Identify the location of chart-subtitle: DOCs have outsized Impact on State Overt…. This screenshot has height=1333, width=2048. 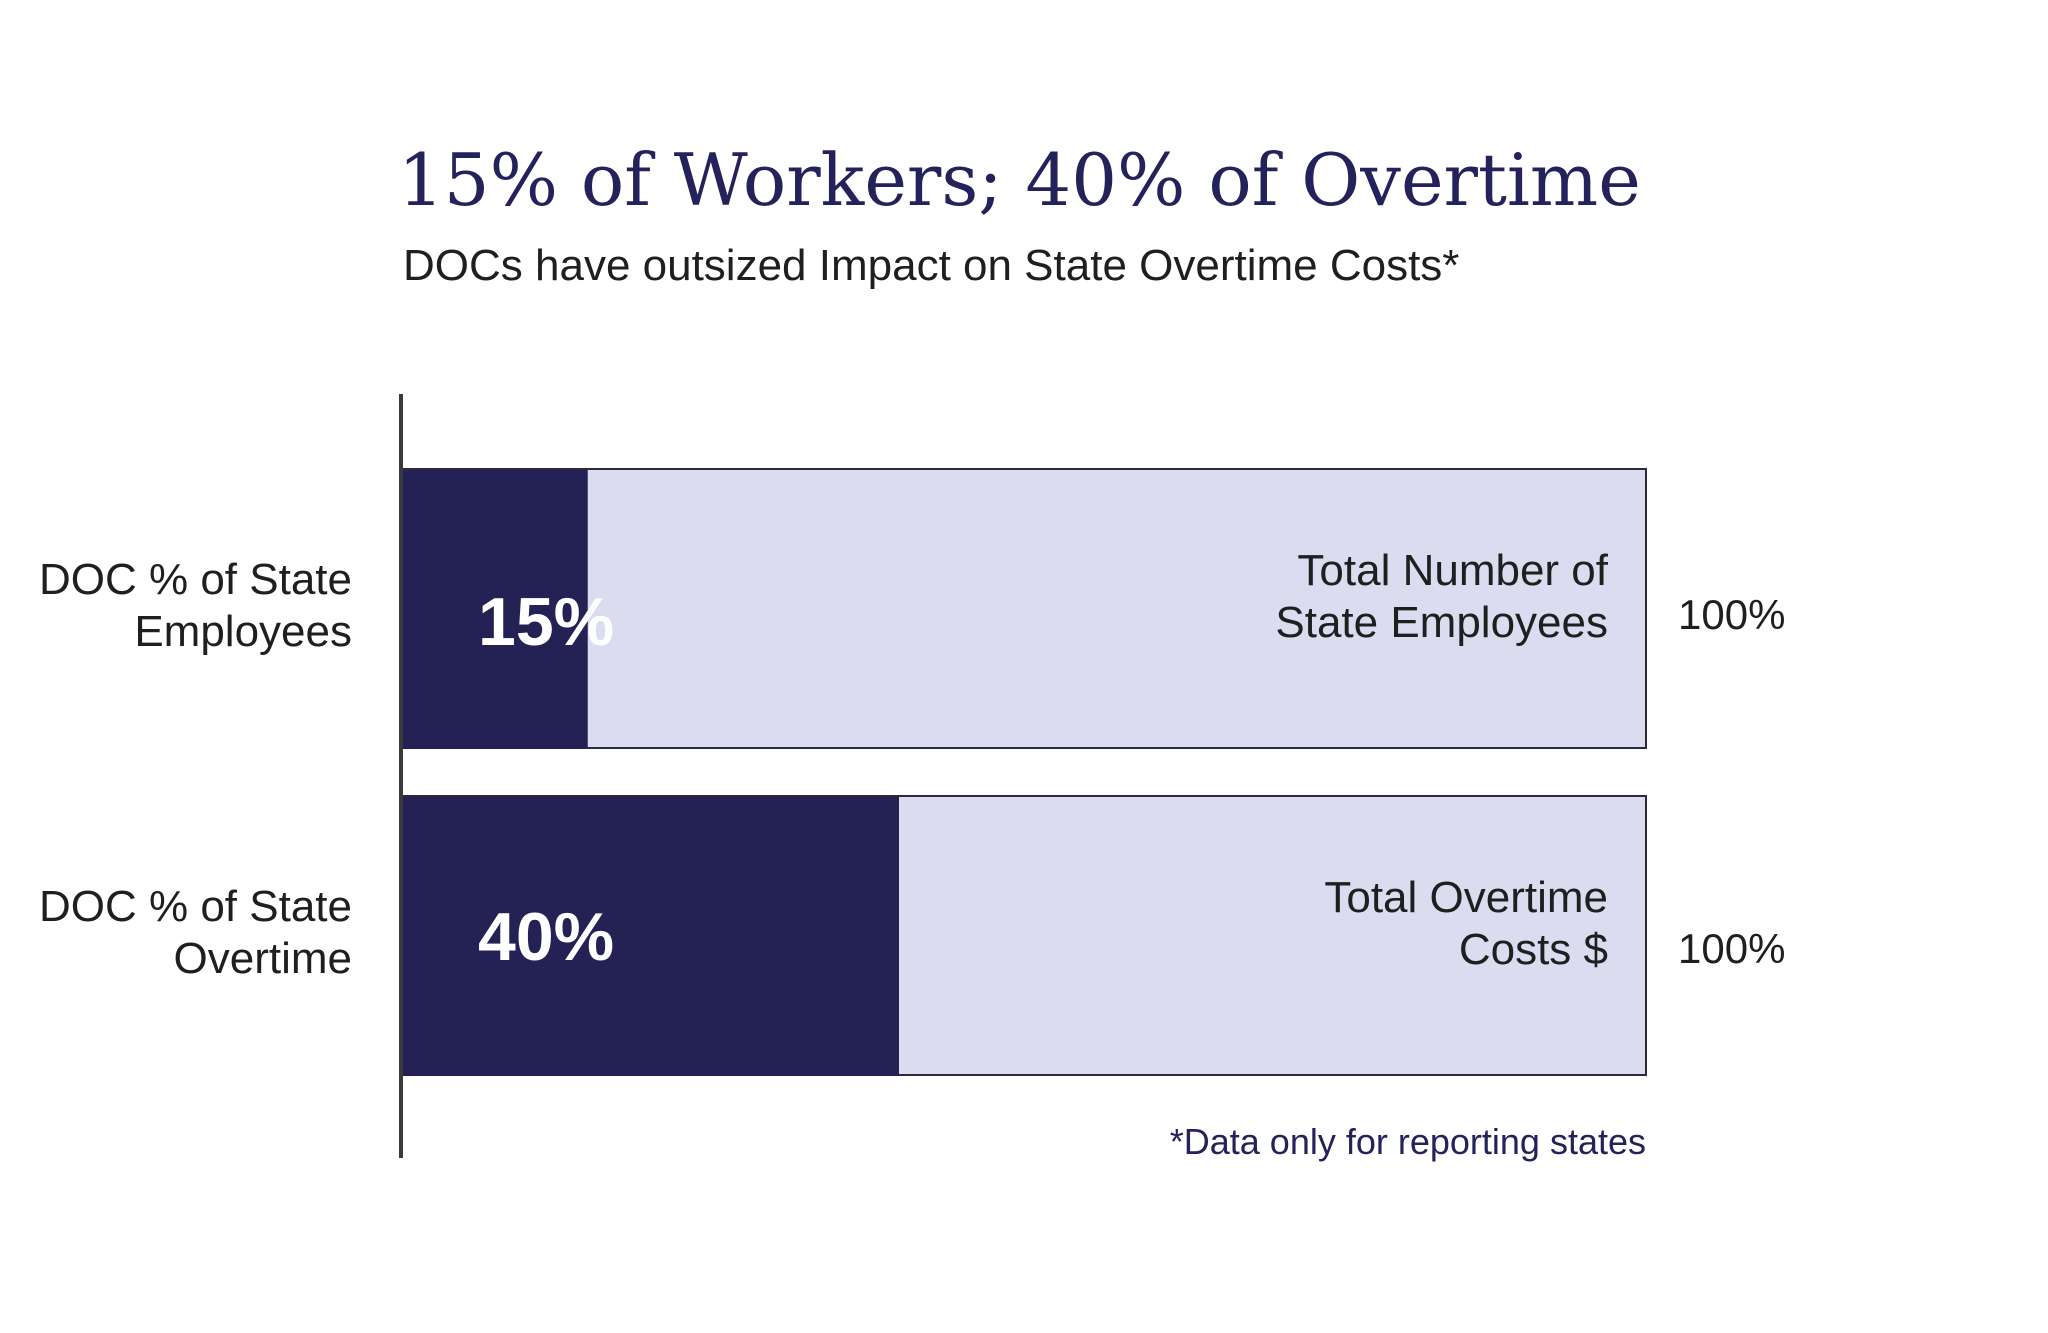
(931, 265).